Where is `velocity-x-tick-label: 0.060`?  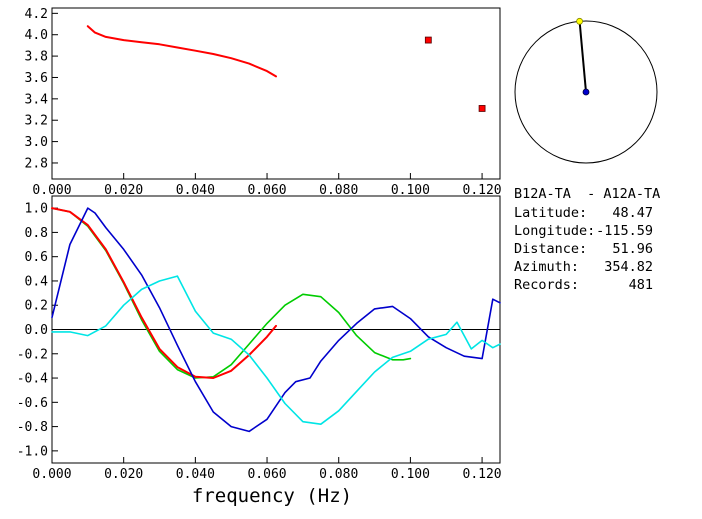 velocity-x-tick-label: 0.060 is located at coordinates (266, 190).